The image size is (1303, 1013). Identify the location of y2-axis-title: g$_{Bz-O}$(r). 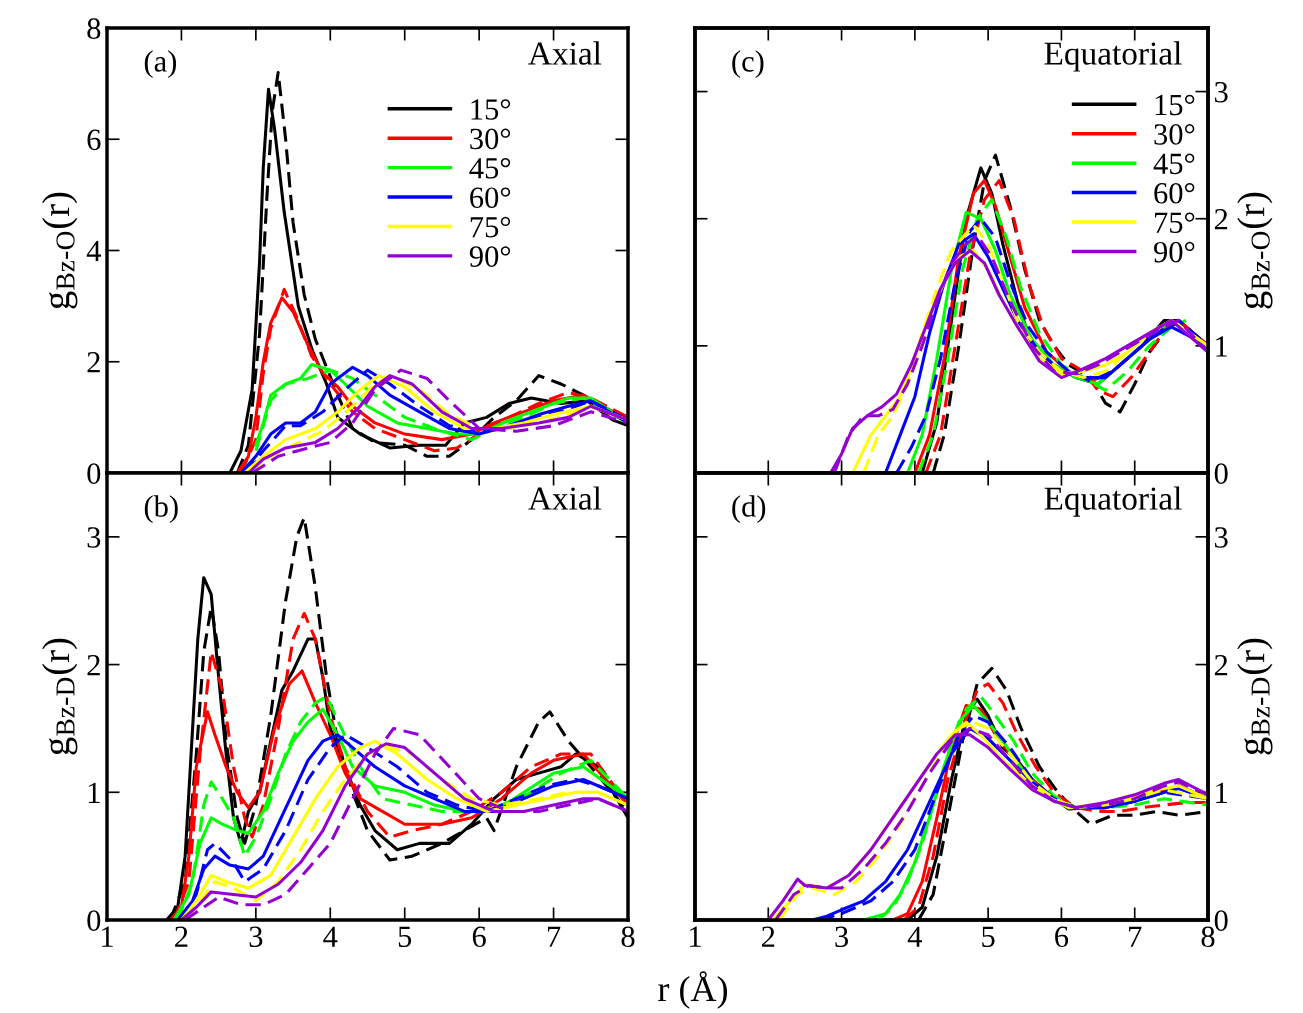
(1255, 250).